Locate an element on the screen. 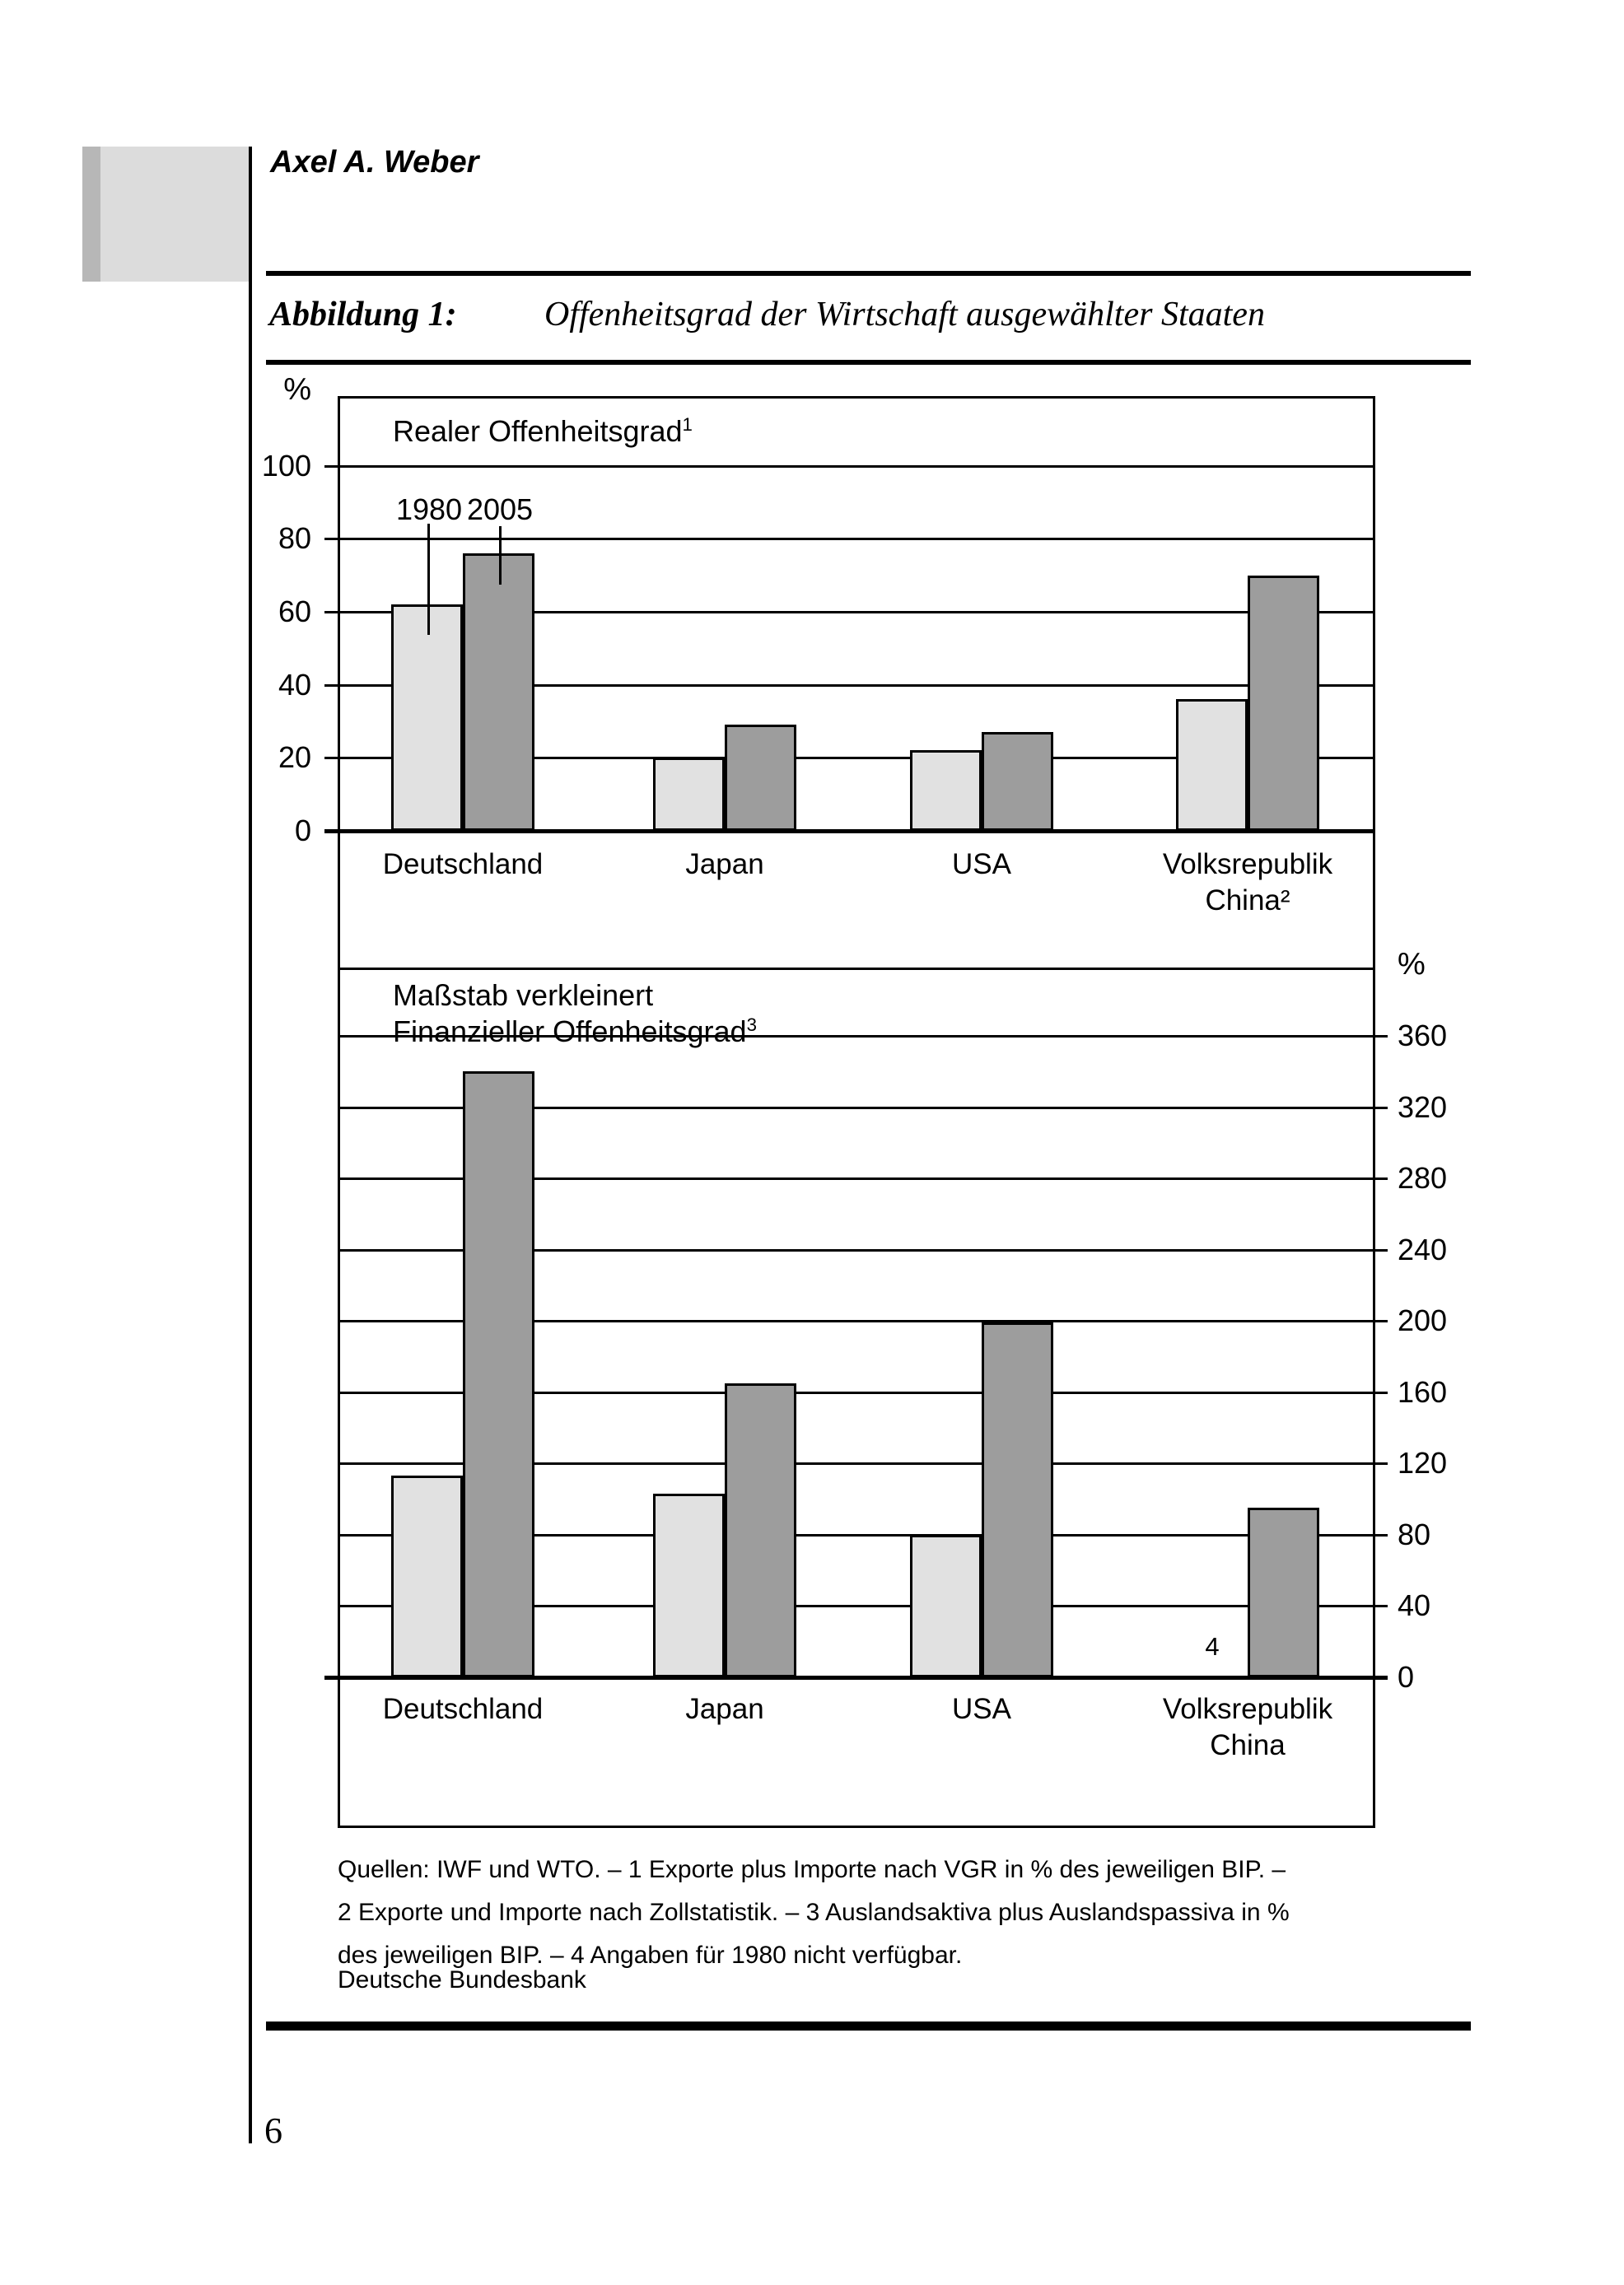 This screenshot has width=1624, height=2285. bottom-tick-label-320: 320 is located at coordinates (1423, 1107).